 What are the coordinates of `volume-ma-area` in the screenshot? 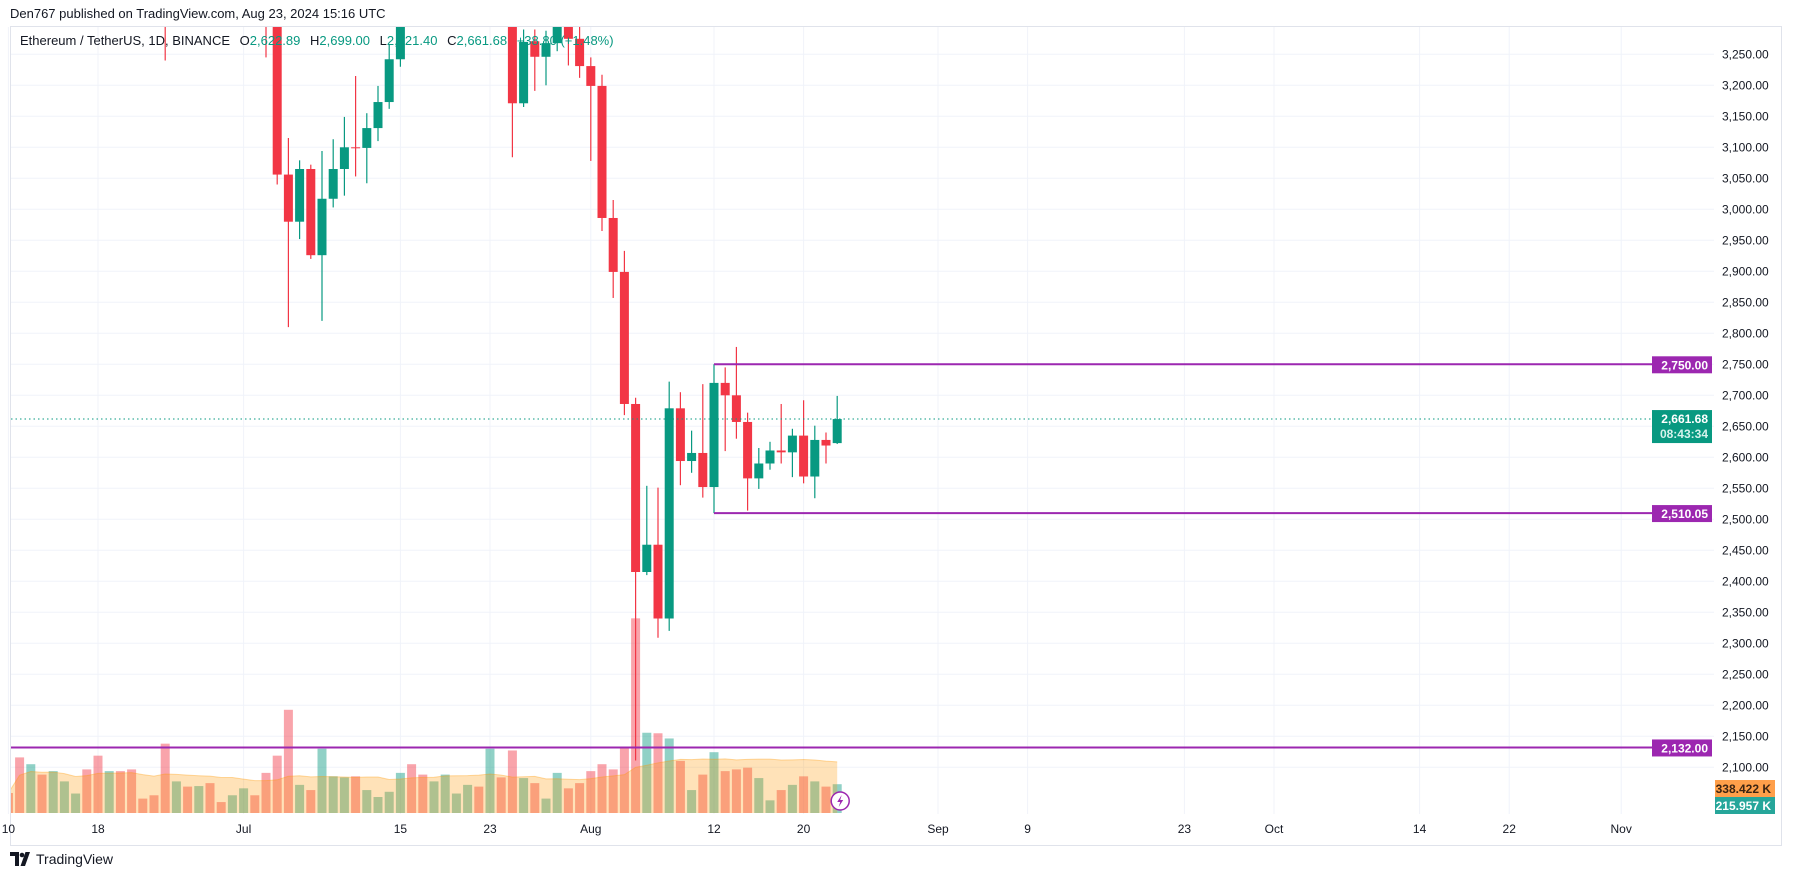 It's located at (424, 785).